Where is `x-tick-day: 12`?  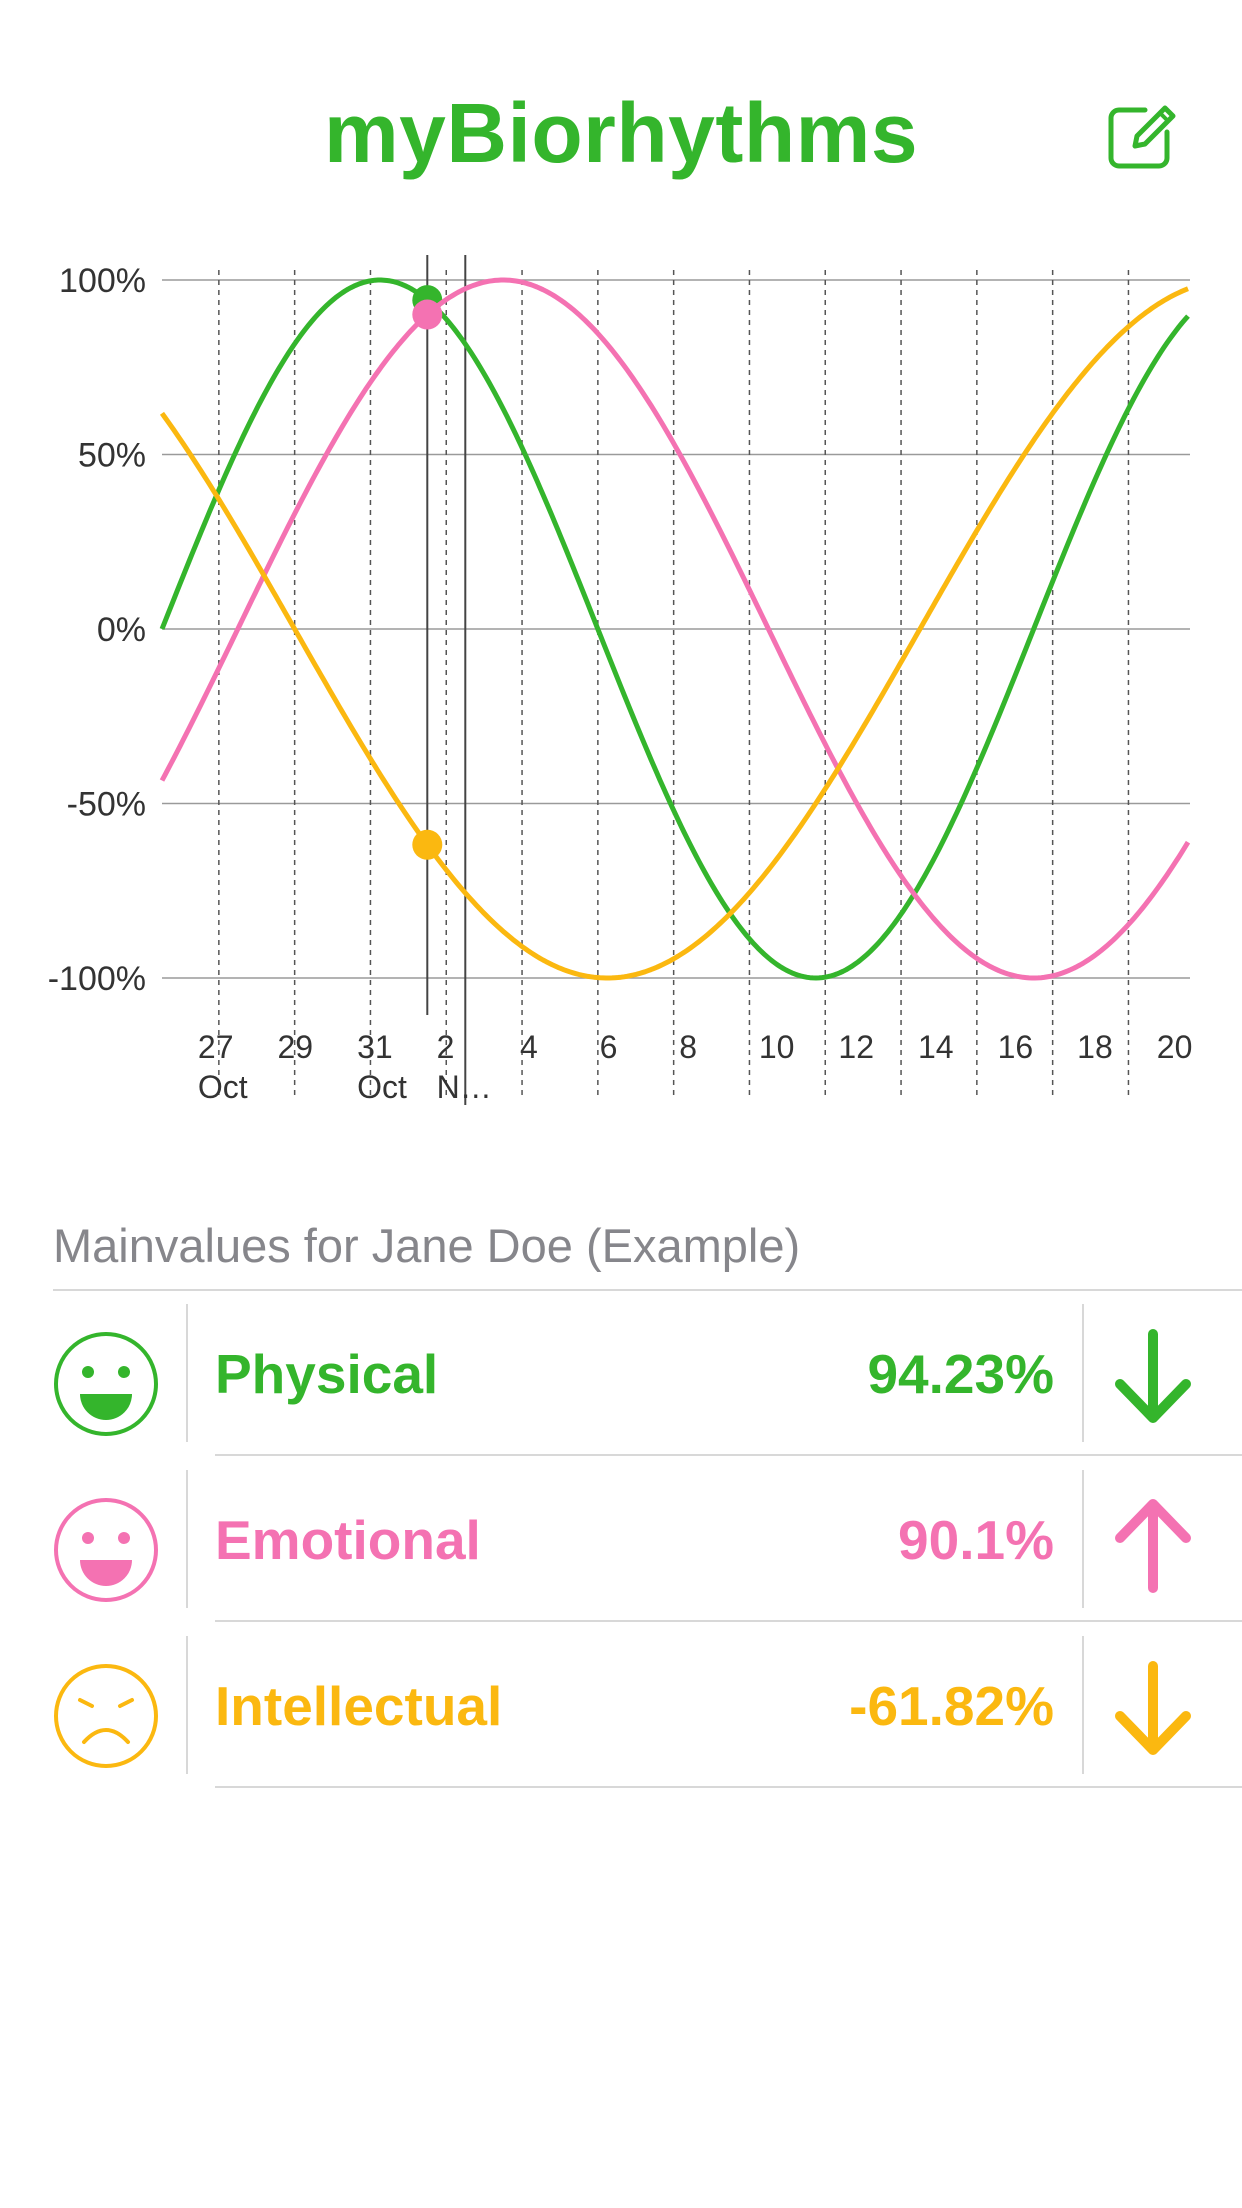 x-tick-day: 12 is located at coordinates (856, 1047).